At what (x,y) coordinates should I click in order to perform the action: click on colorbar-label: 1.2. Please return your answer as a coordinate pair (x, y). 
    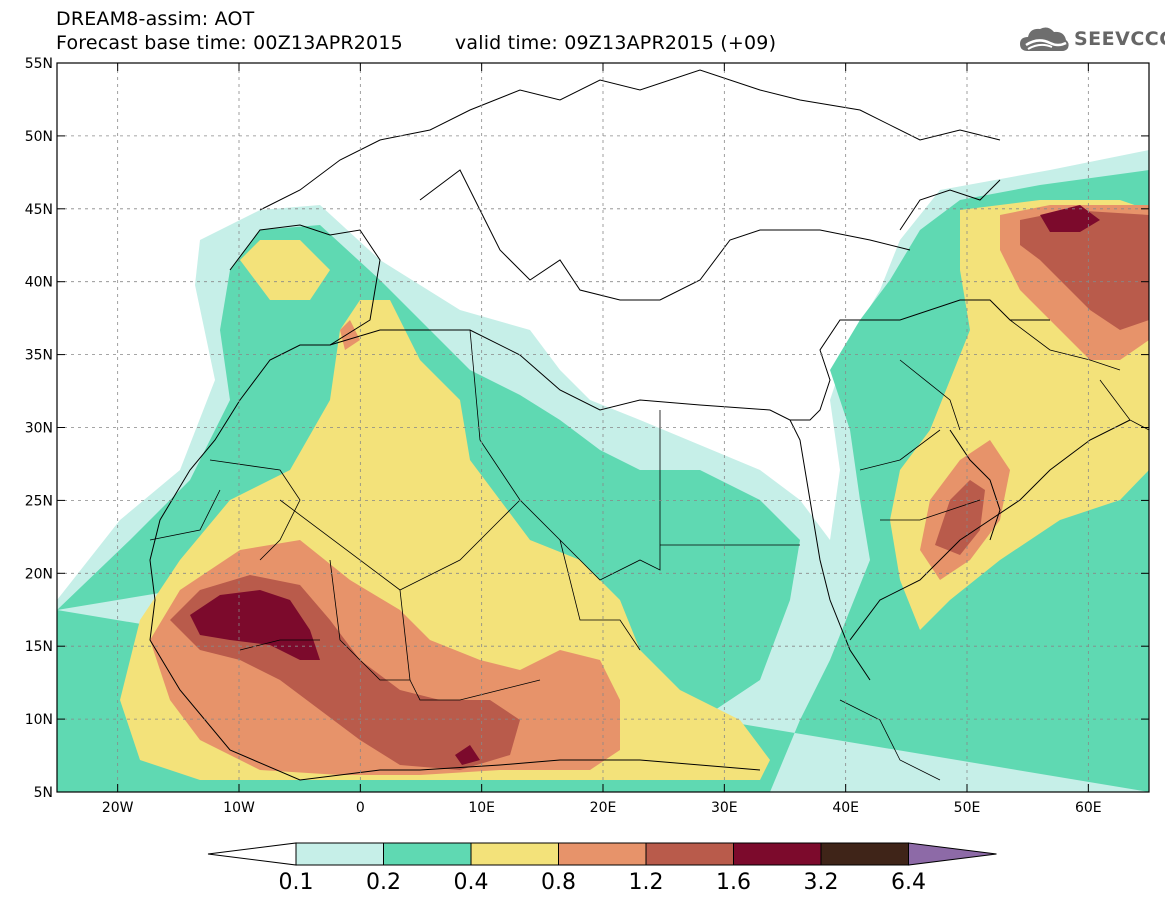
    Looking at the image, I should click on (646, 882).